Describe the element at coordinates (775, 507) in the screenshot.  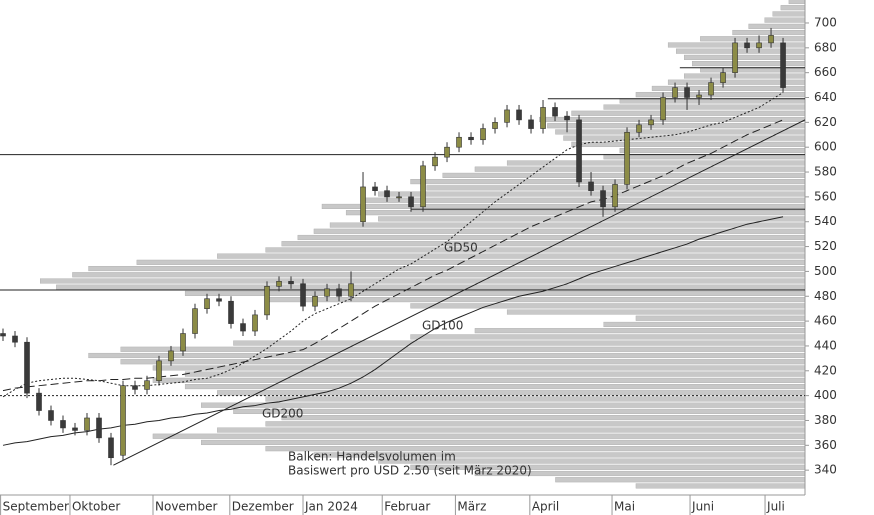
I see `x-tick-label: Juli` at that location.